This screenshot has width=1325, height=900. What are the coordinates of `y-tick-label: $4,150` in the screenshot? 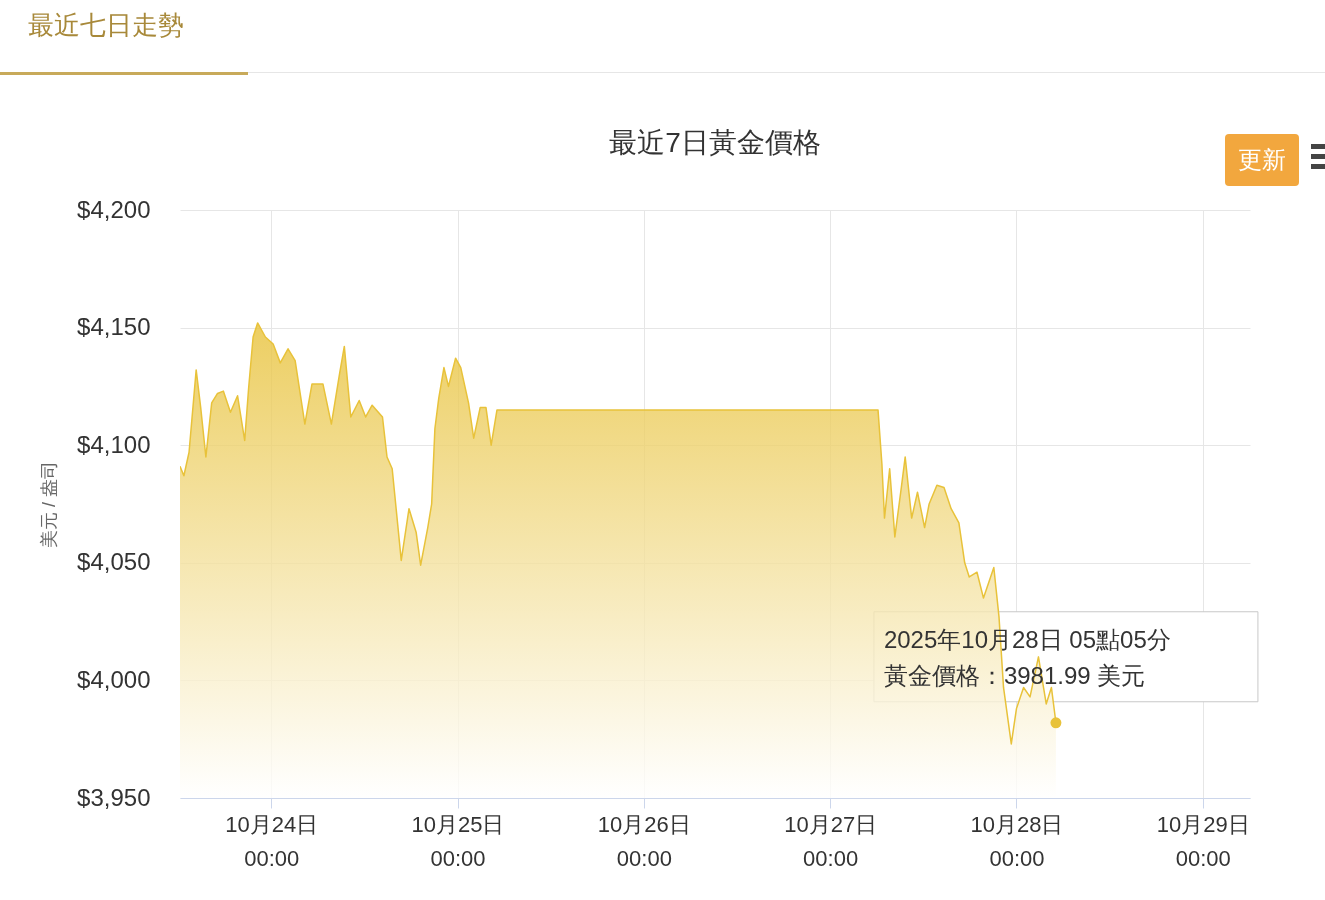 It's located at (114, 327).